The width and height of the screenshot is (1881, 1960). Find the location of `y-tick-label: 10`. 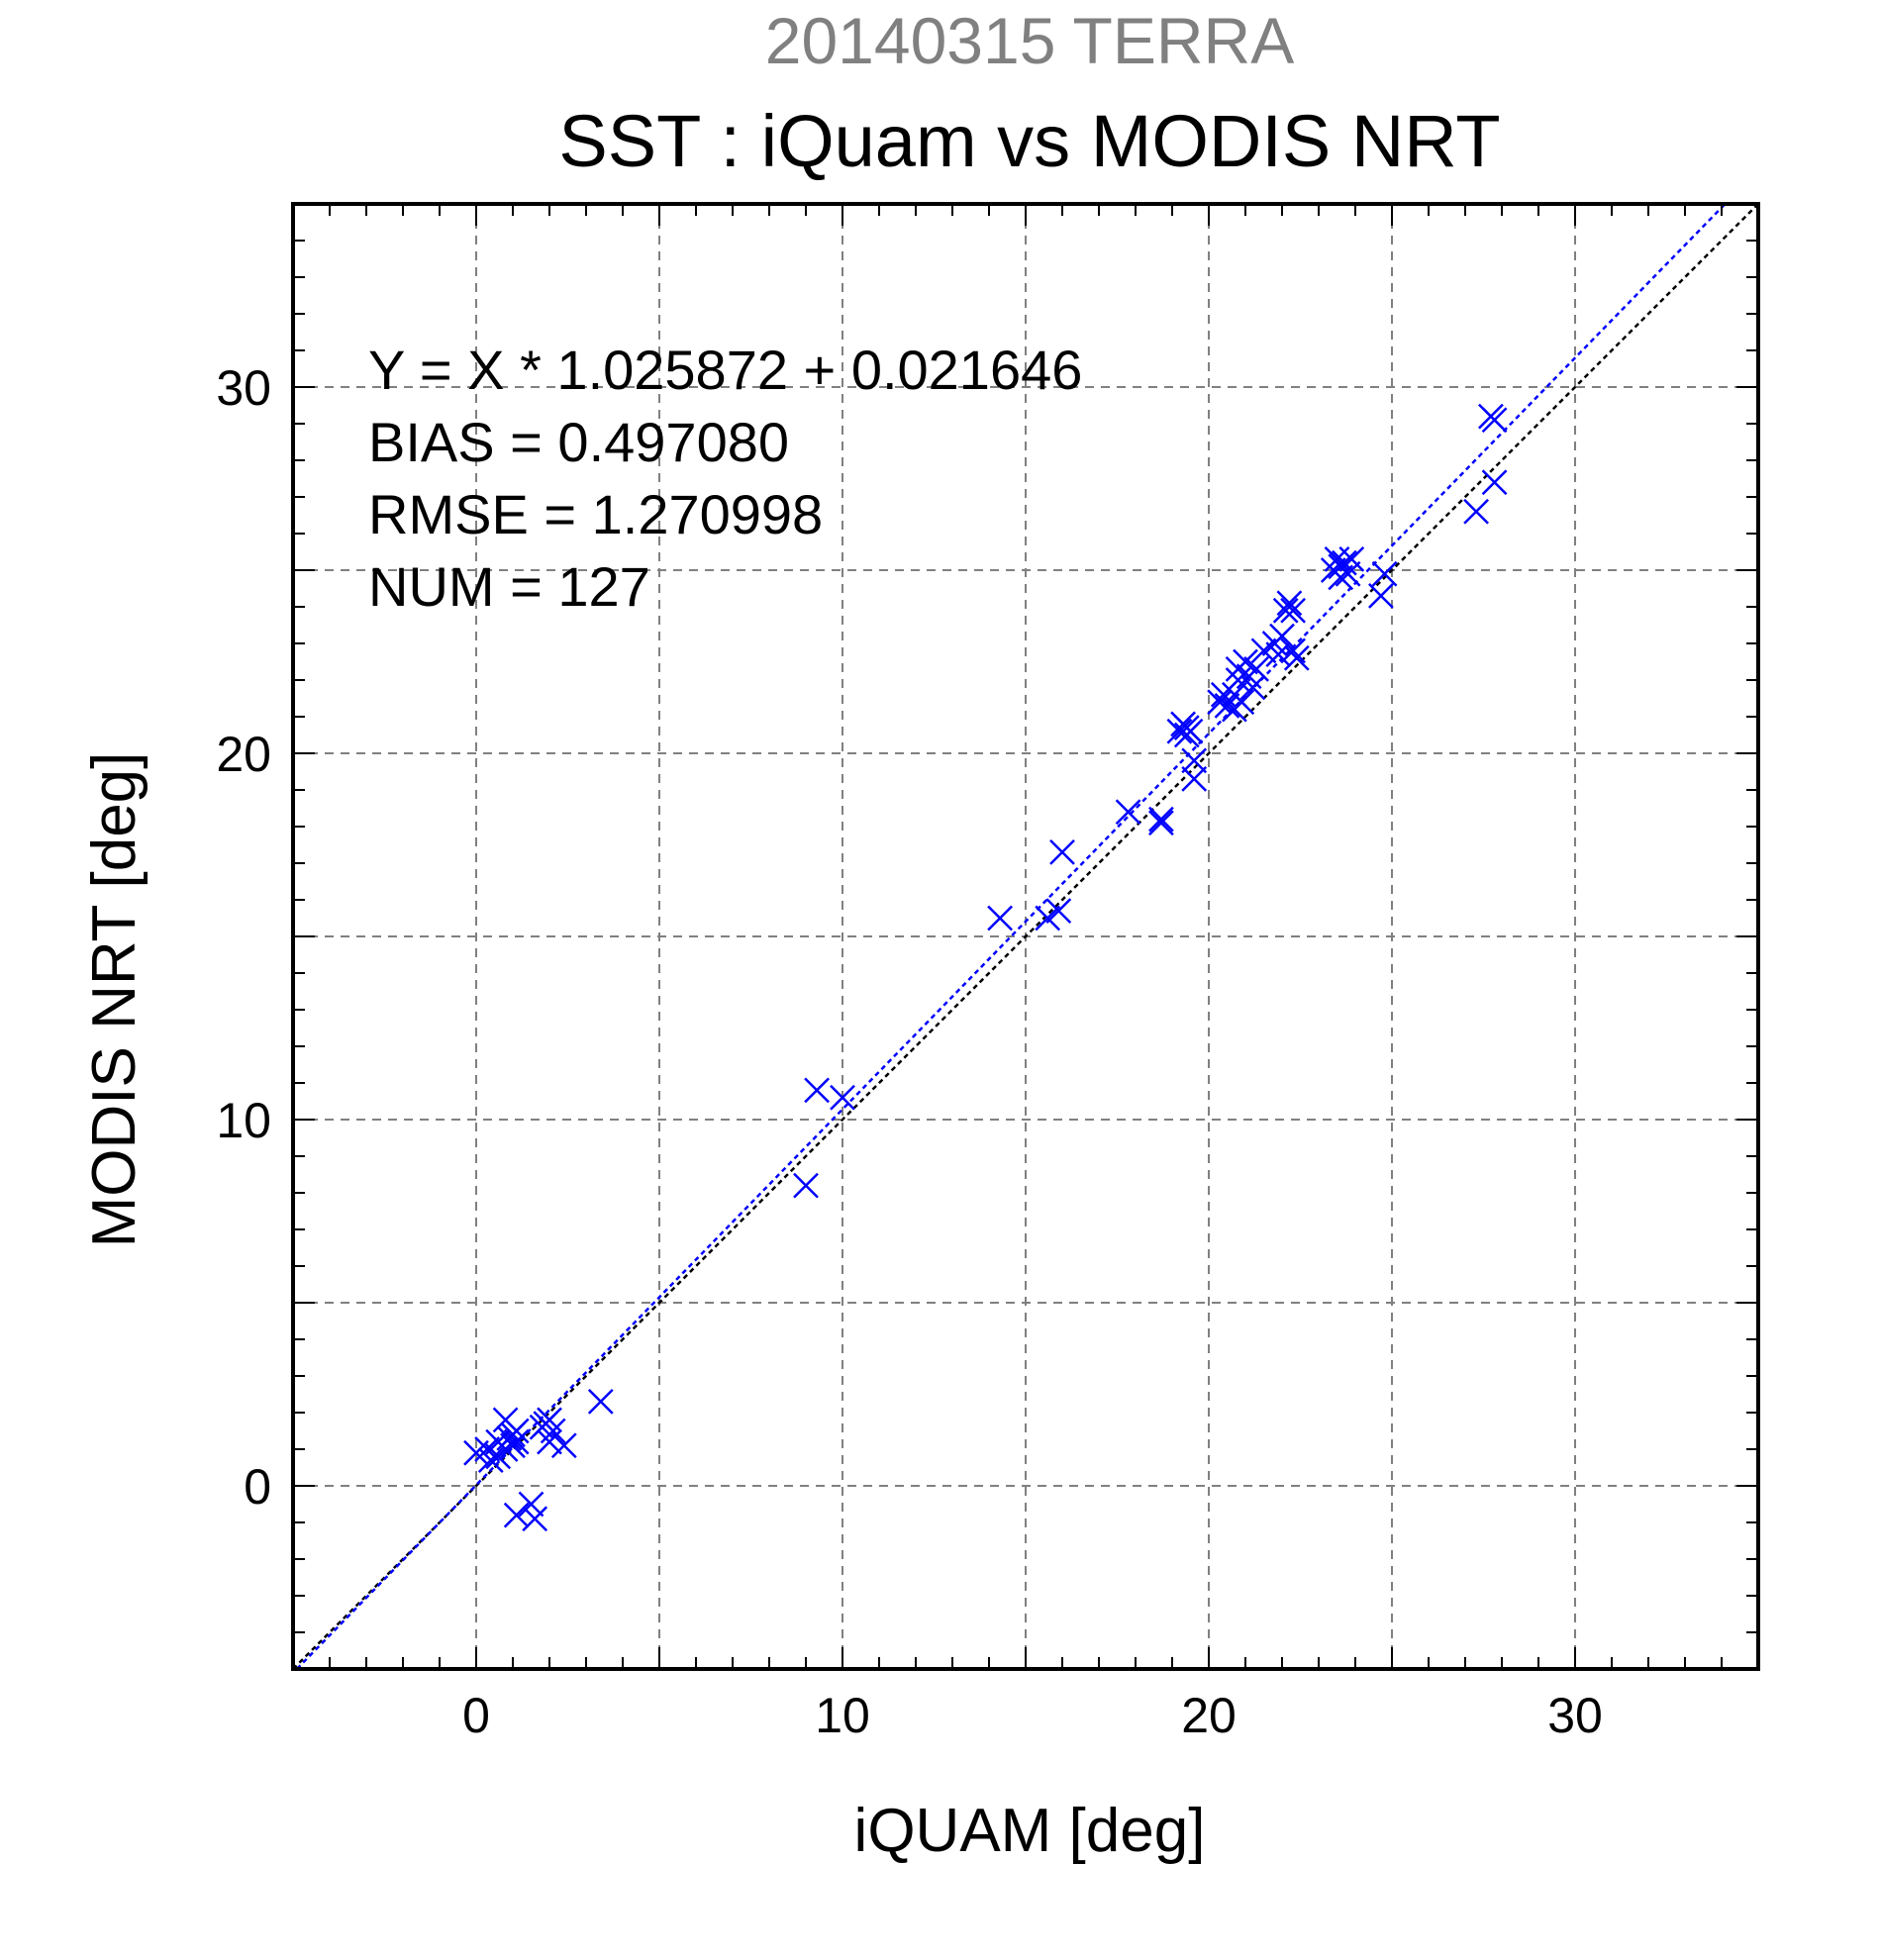

y-tick-label: 10 is located at coordinates (244, 1120).